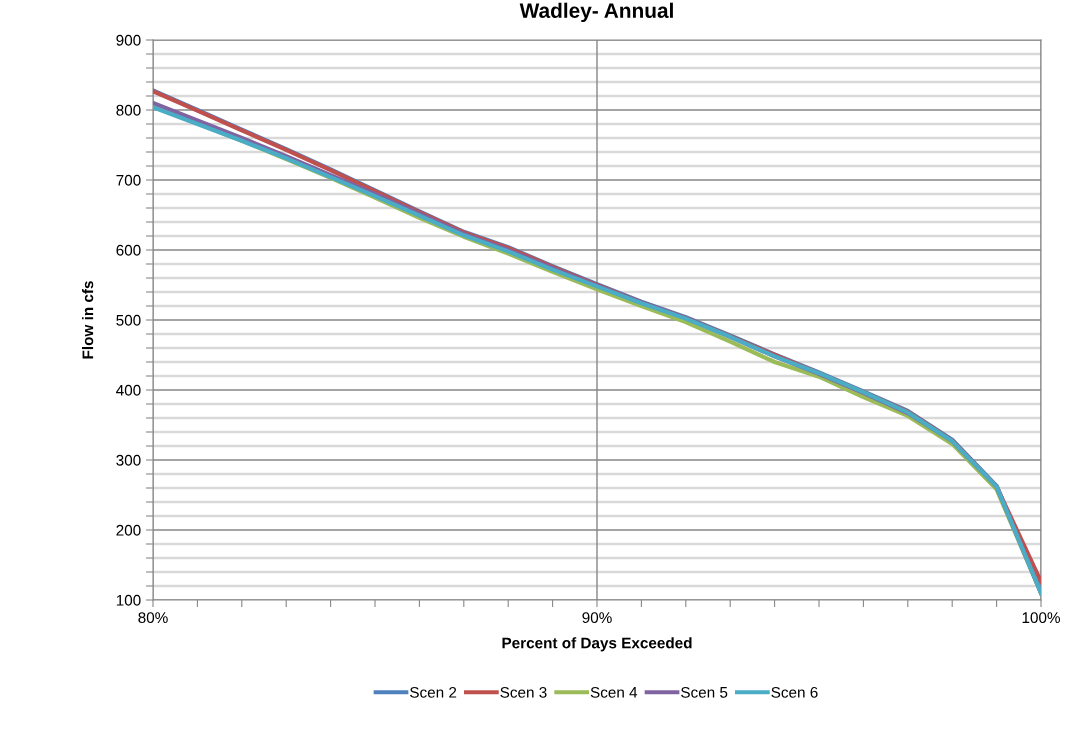  Describe the element at coordinates (523, 692) in the screenshot. I see `legend-label: Scen 3` at that location.